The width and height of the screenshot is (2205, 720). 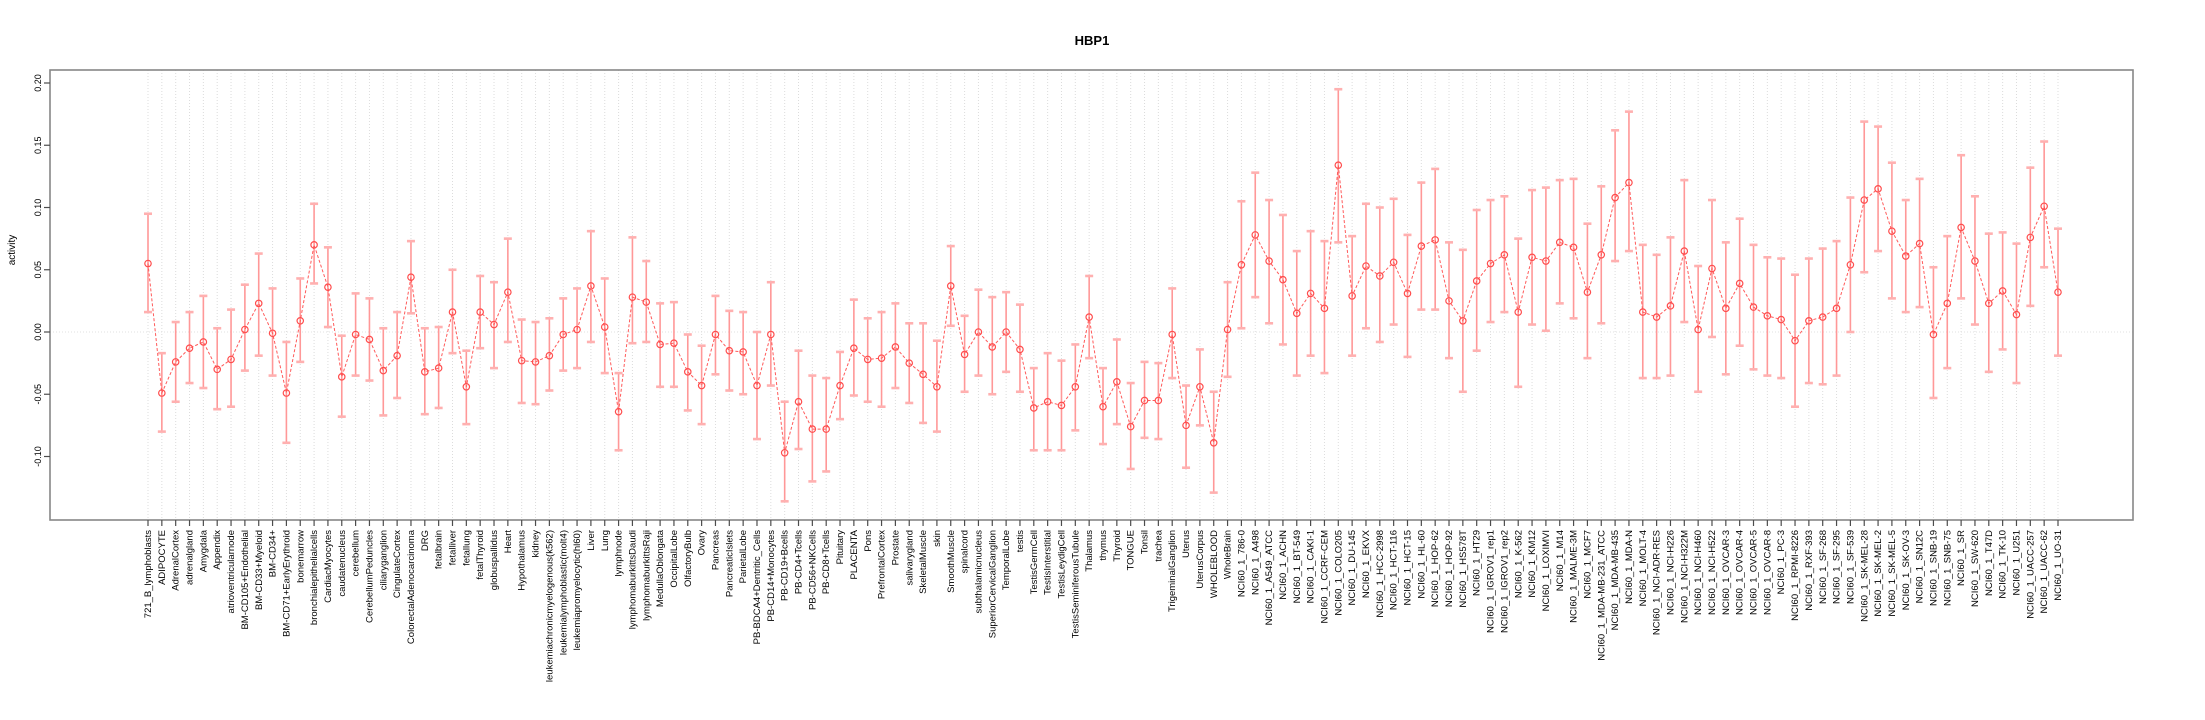 What do you see at coordinates (1006, 560) in the screenshot?
I see `category-label: TemporalLobe` at bounding box center [1006, 560].